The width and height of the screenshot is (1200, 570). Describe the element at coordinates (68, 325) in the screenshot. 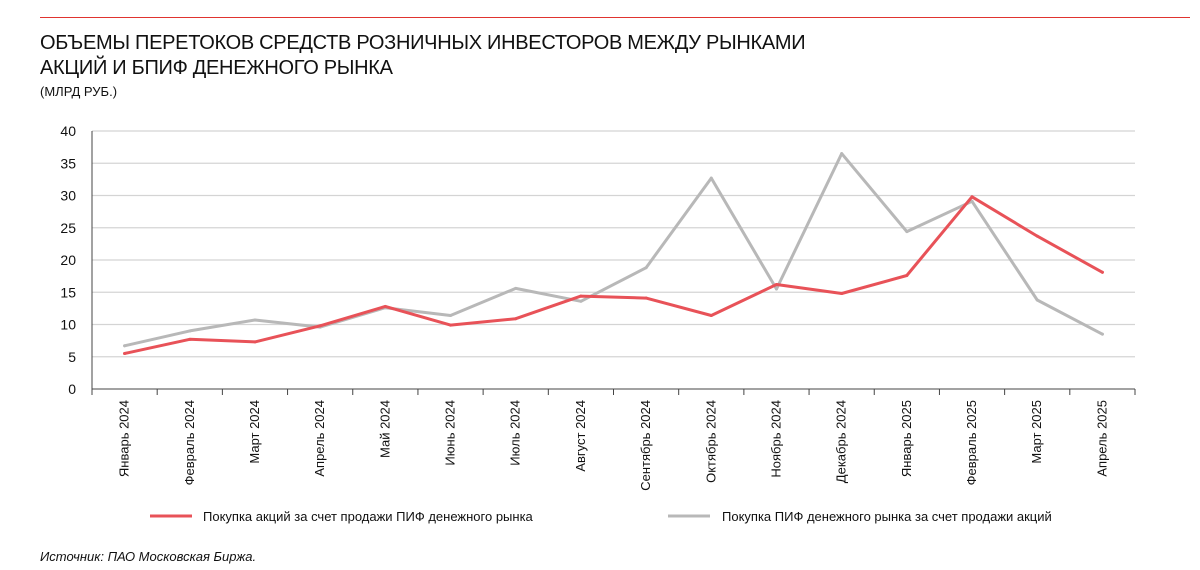

I see `y-tick-label: 10` at that location.